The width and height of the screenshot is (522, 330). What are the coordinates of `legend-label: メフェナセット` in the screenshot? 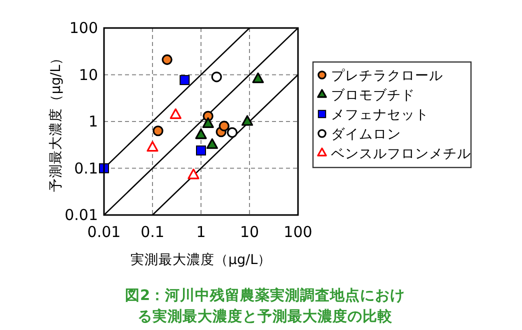 It's located at (380, 115).